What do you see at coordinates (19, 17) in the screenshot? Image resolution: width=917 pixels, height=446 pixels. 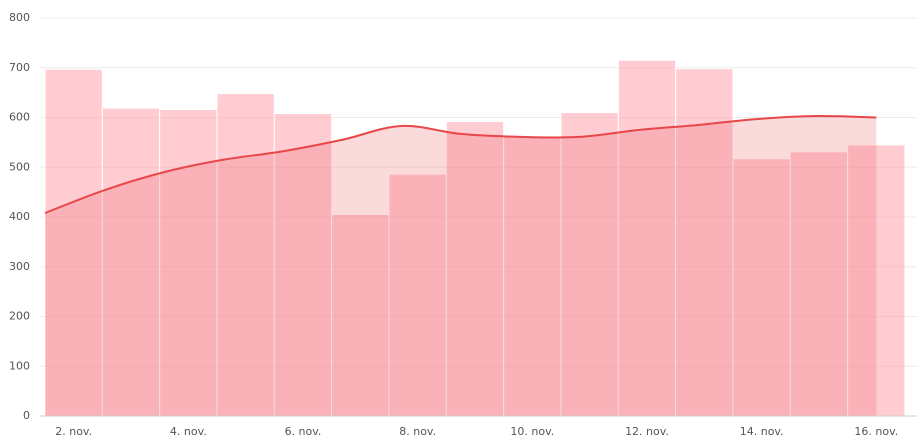 I see `y-tick-label: 800` at bounding box center [19, 17].